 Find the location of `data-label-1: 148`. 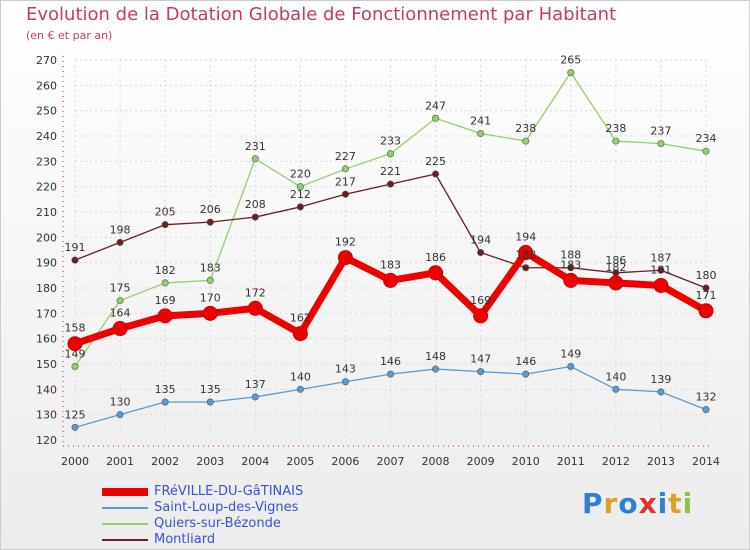

data-label-1: 148 is located at coordinates (435, 356).